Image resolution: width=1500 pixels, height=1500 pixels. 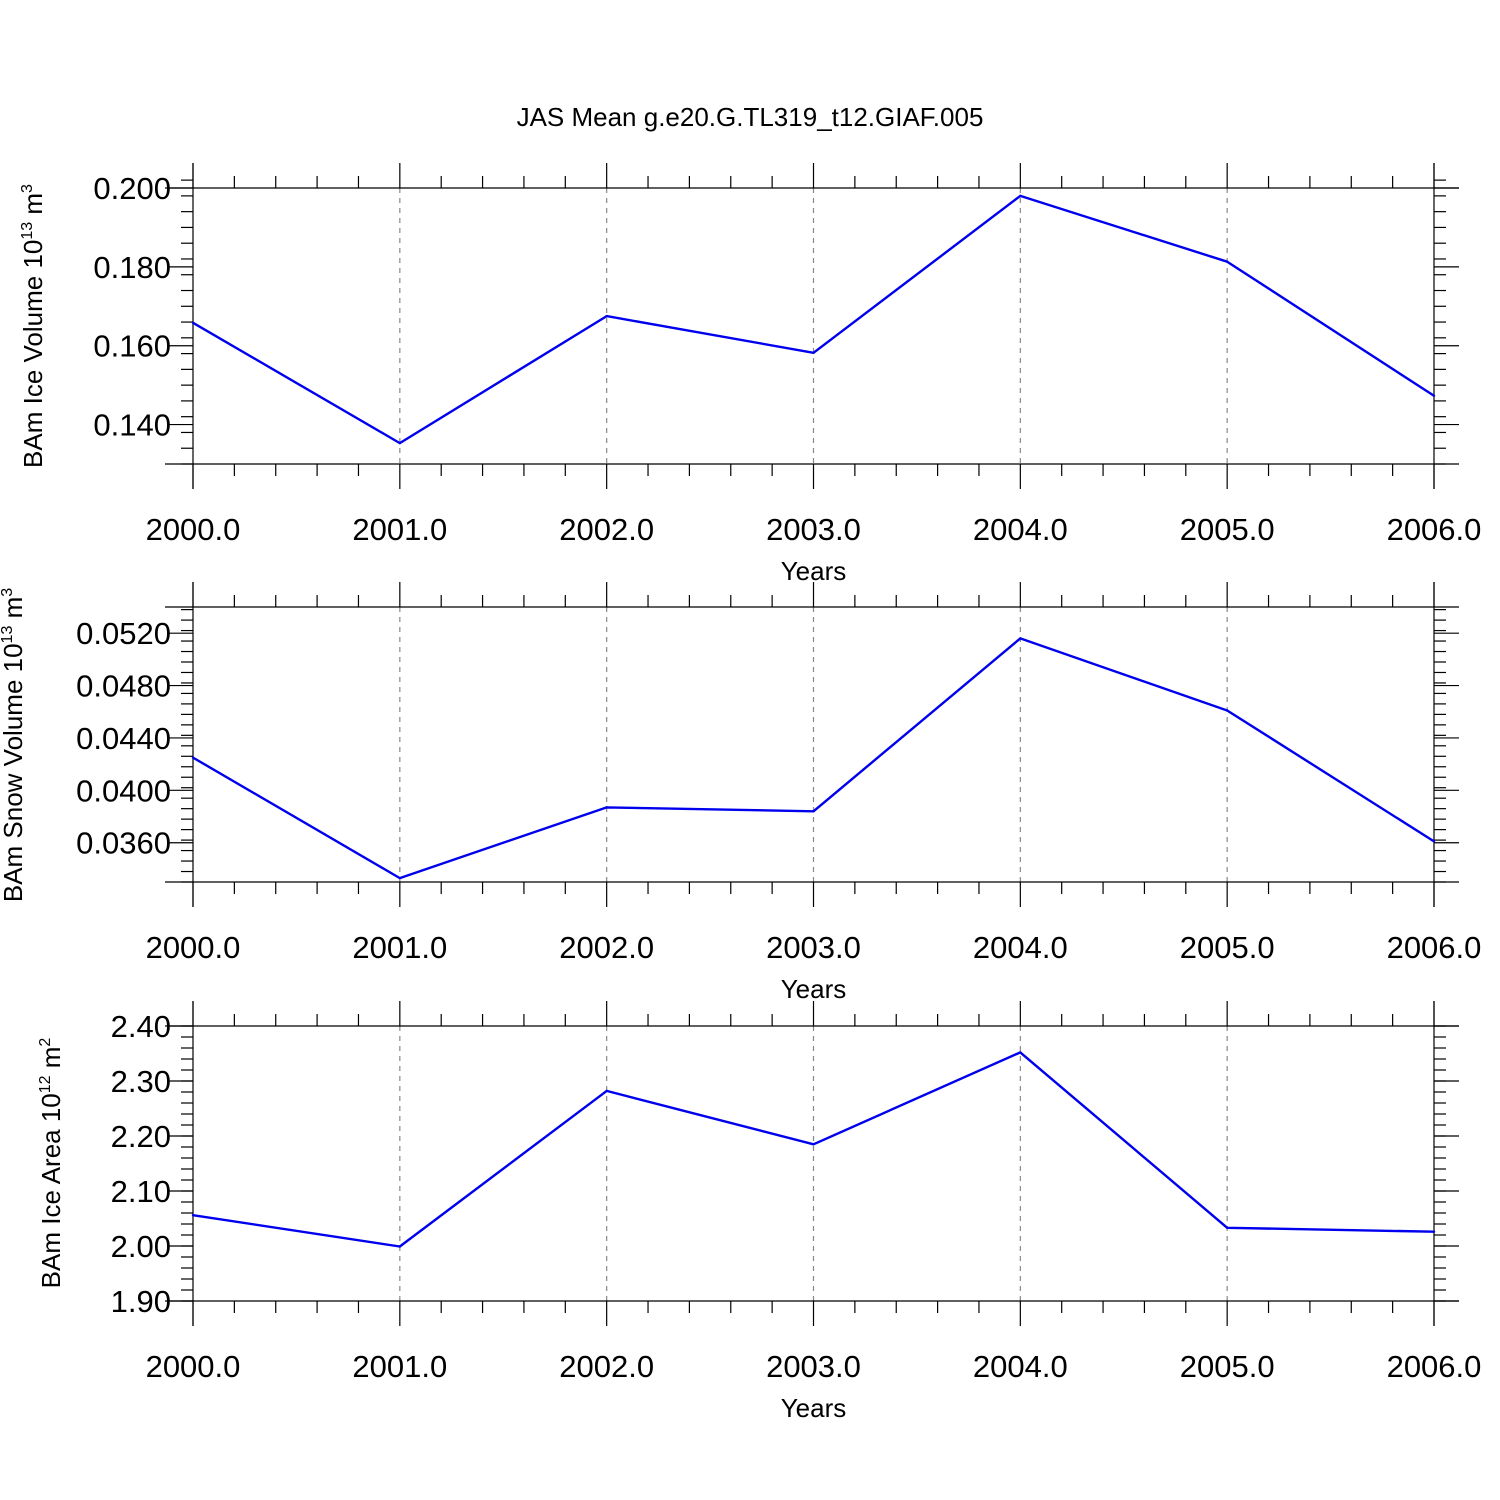 What do you see at coordinates (141, 1136) in the screenshot?
I see `y-tick-label: 2.20` at bounding box center [141, 1136].